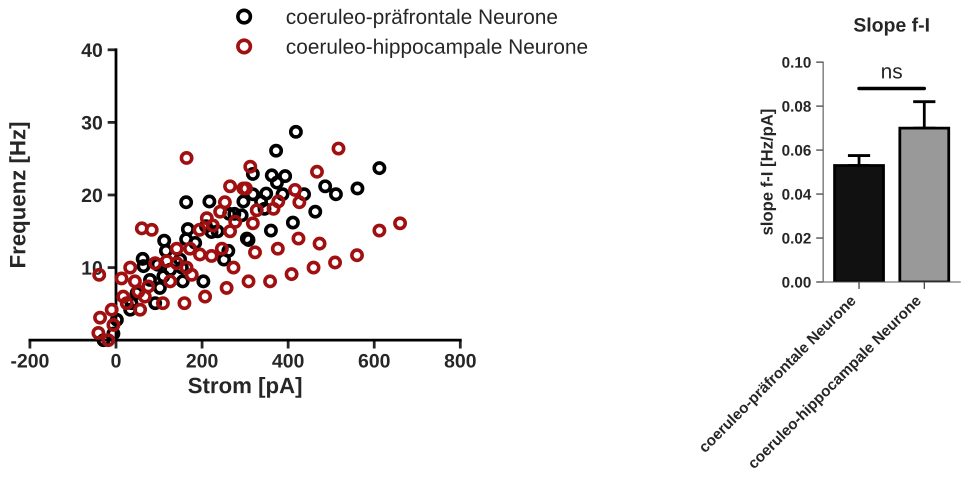 This screenshot has height=493, width=965. What do you see at coordinates (288, 361) in the screenshot?
I see `x-tick-label: 400` at bounding box center [288, 361].